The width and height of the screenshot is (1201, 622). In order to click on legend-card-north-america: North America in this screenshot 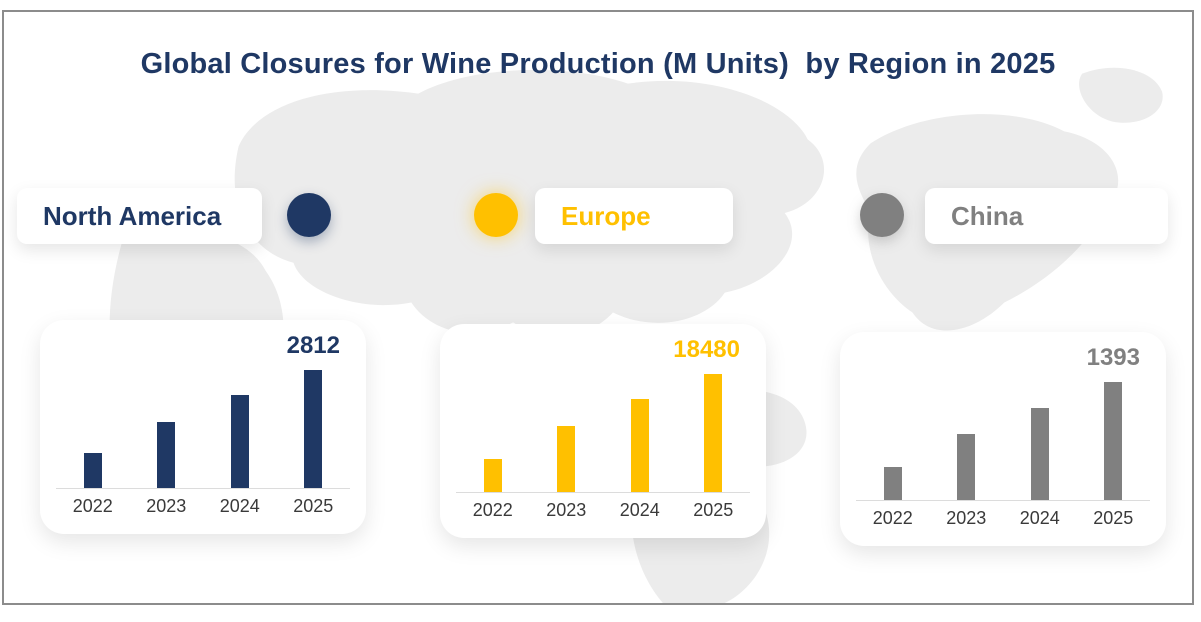, I will do `click(139, 216)`.